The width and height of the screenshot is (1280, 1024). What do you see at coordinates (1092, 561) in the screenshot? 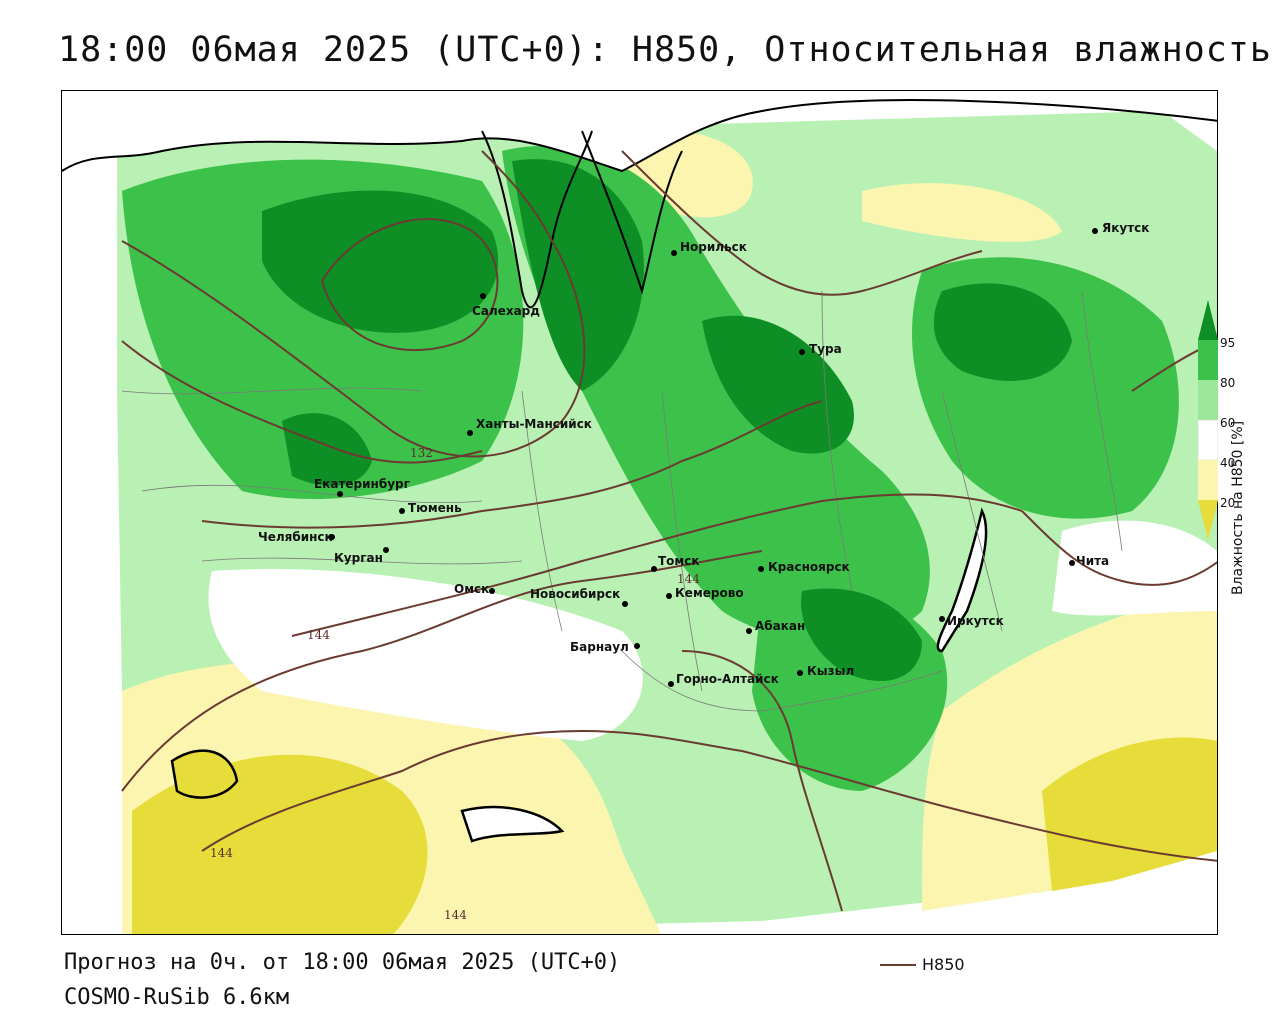
I see `city-label: Чита` at bounding box center [1092, 561].